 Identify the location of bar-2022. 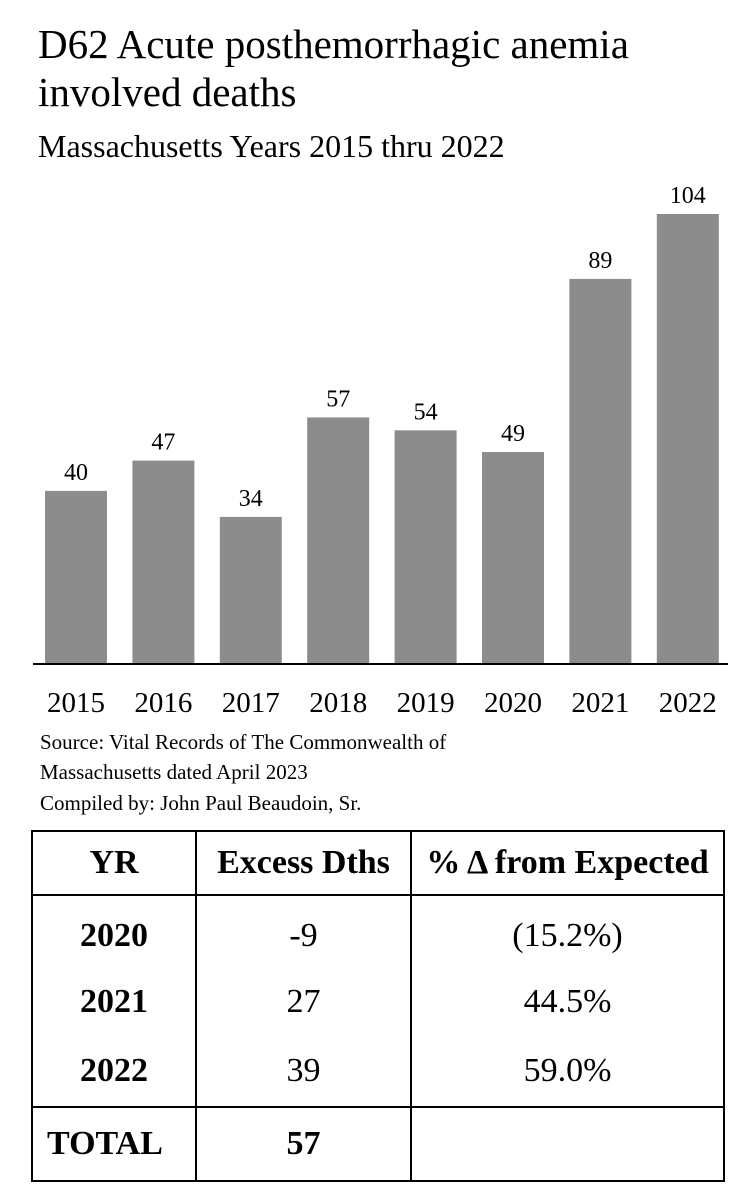
(687, 439).